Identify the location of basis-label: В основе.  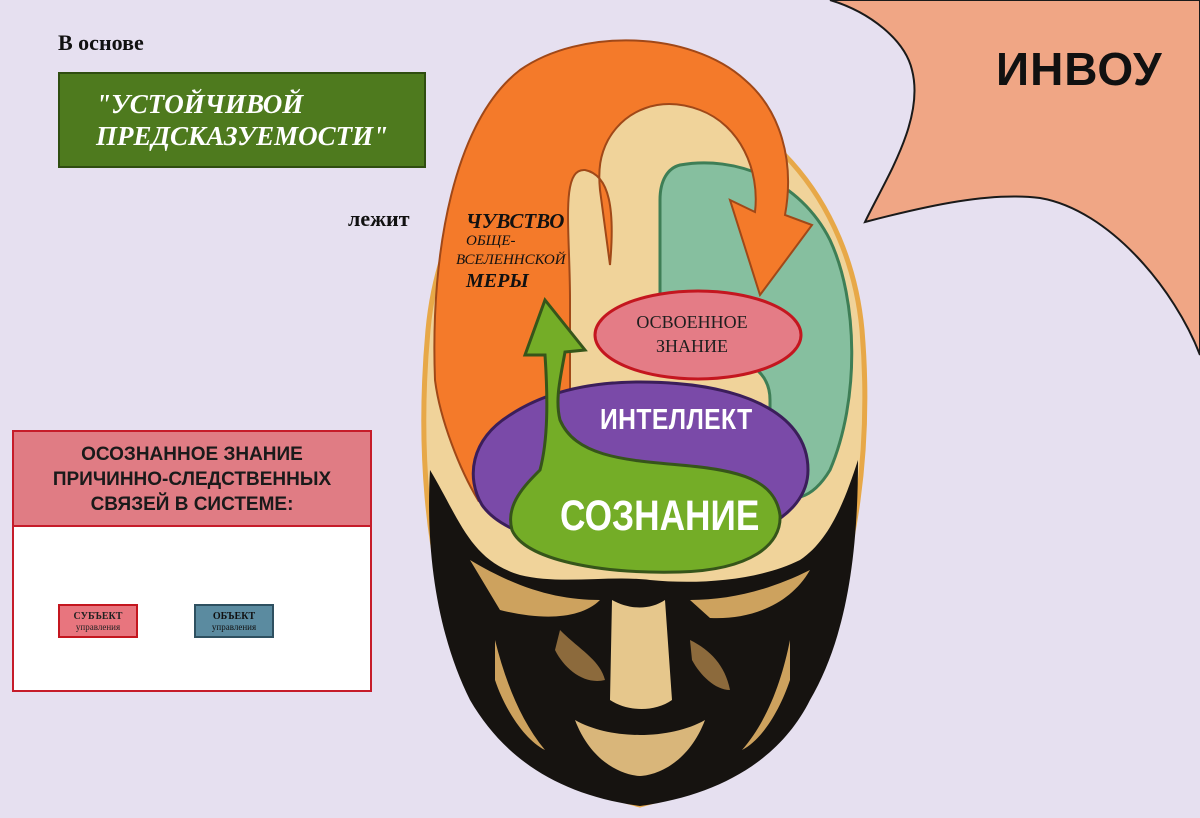
(101, 42).